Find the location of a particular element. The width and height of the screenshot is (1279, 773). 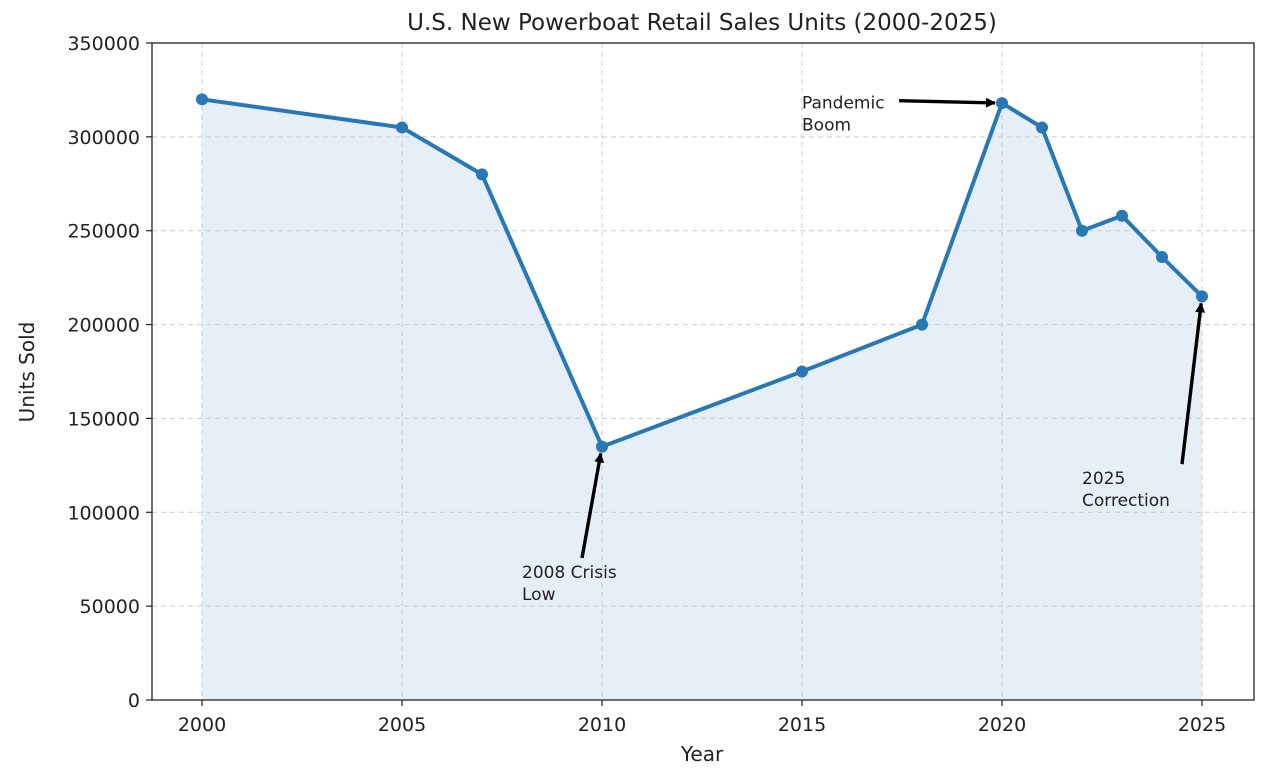

x-tick-label: 2010 is located at coordinates (602, 725).